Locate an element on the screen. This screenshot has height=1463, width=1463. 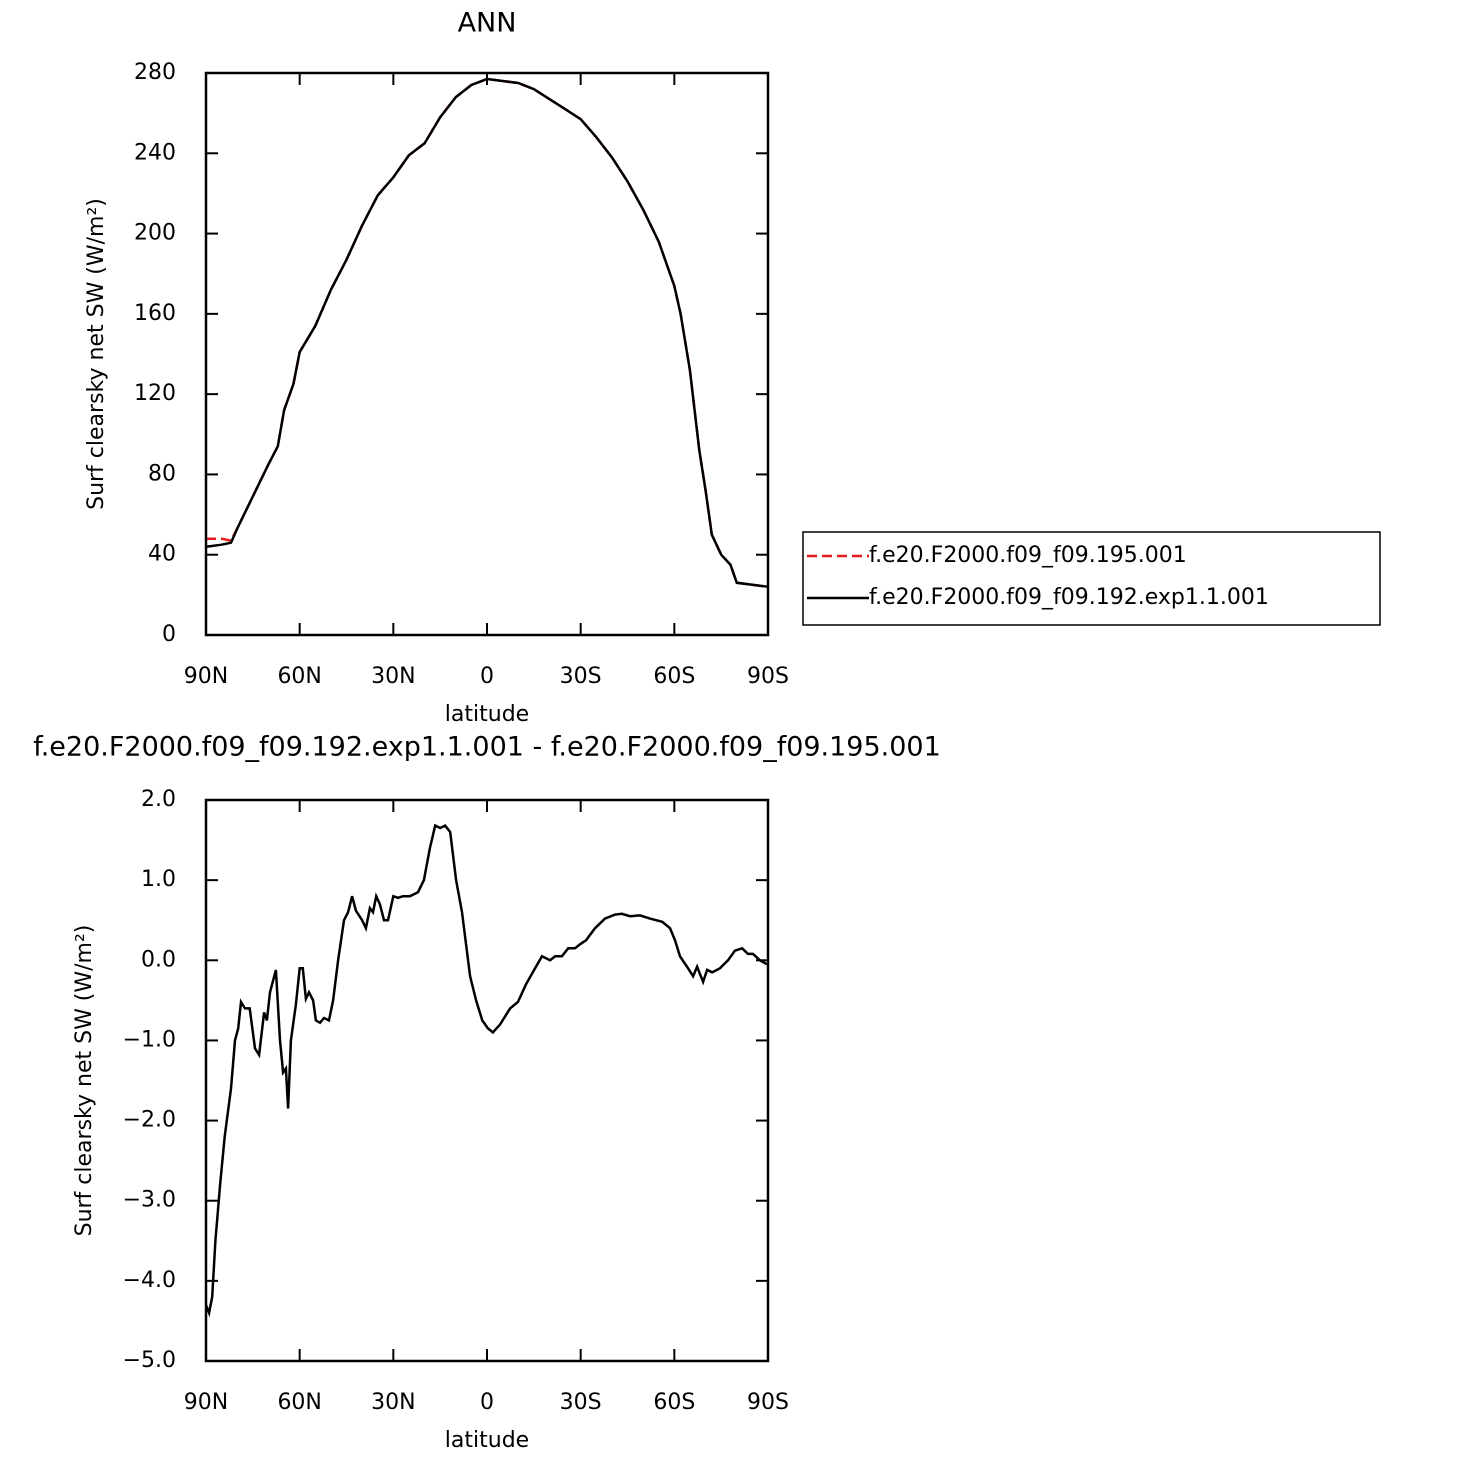
y-tick-label: 40 is located at coordinates (162, 554).